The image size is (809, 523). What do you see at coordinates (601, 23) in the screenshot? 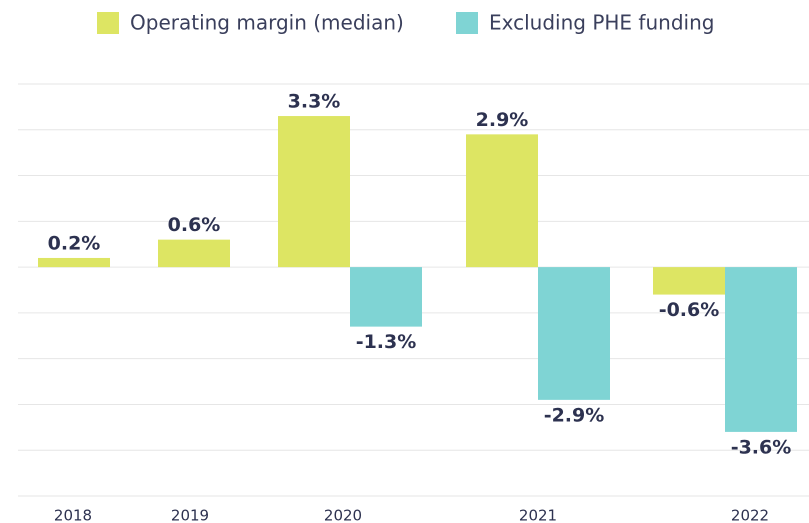
I see `legend-label: Excluding PHE funding` at bounding box center [601, 23].